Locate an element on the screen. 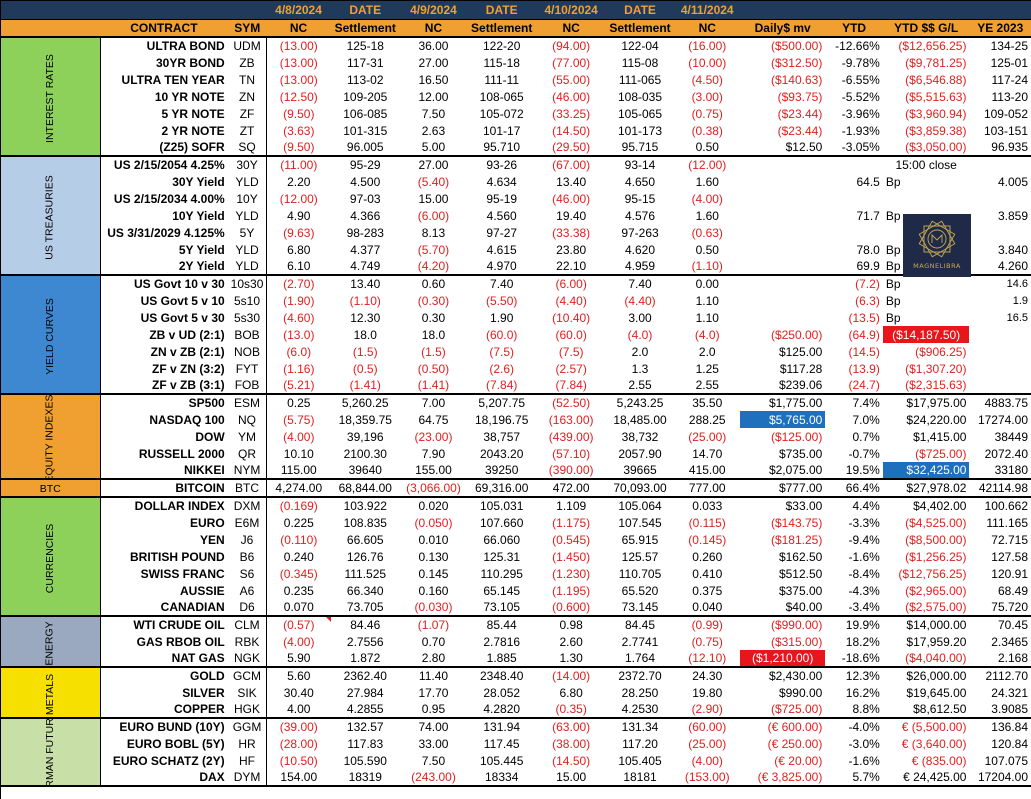 This screenshot has width=1031, height=799. nc-4-8-cell: (12.00) is located at coordinates (298, 198).